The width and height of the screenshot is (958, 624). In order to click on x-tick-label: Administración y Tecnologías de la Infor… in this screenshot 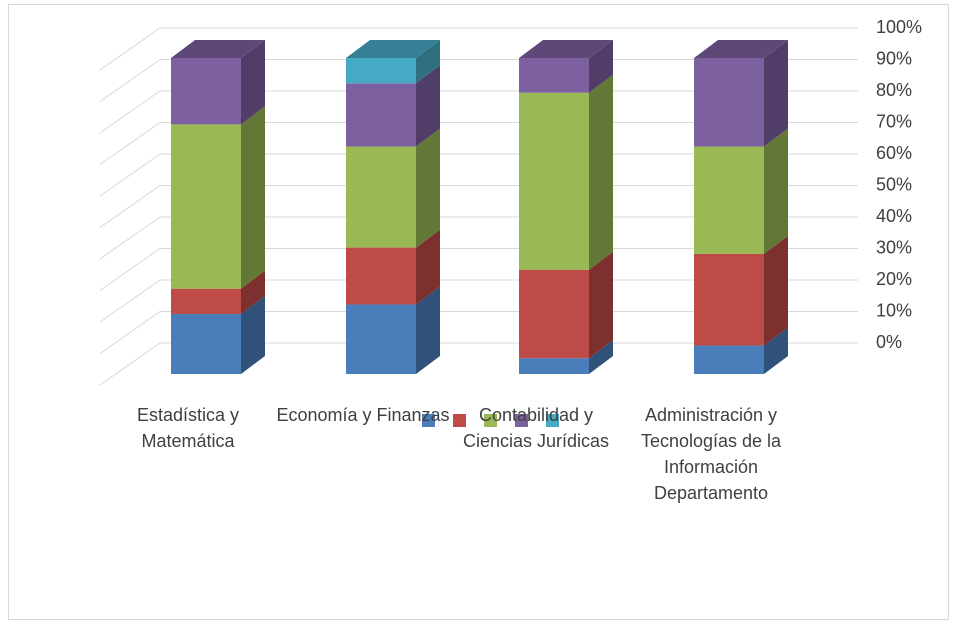, I will do `click(711, 454)`.